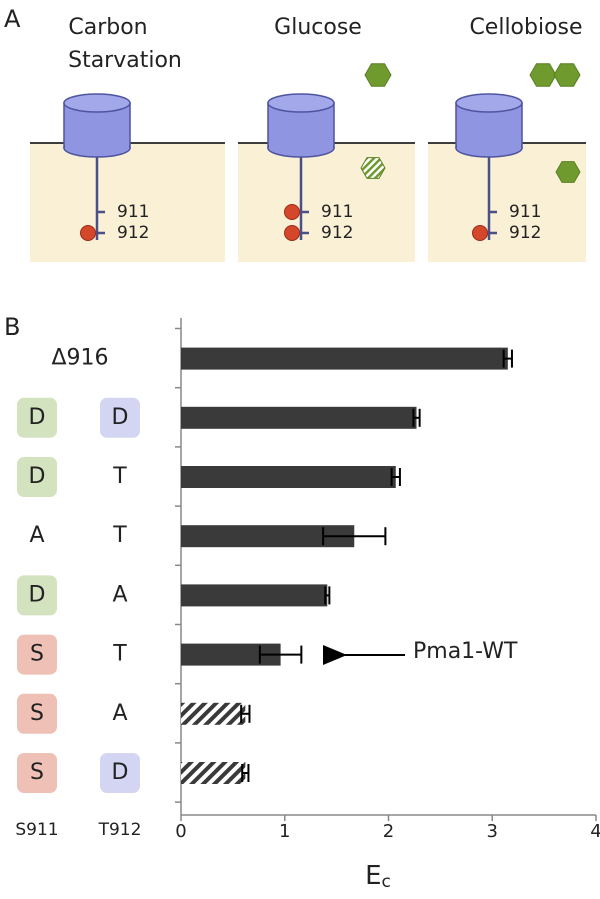 Image resolution: width=600 pixels, height=899 pixels. I want to click on panel-title: Starvation, so click(125, 60).